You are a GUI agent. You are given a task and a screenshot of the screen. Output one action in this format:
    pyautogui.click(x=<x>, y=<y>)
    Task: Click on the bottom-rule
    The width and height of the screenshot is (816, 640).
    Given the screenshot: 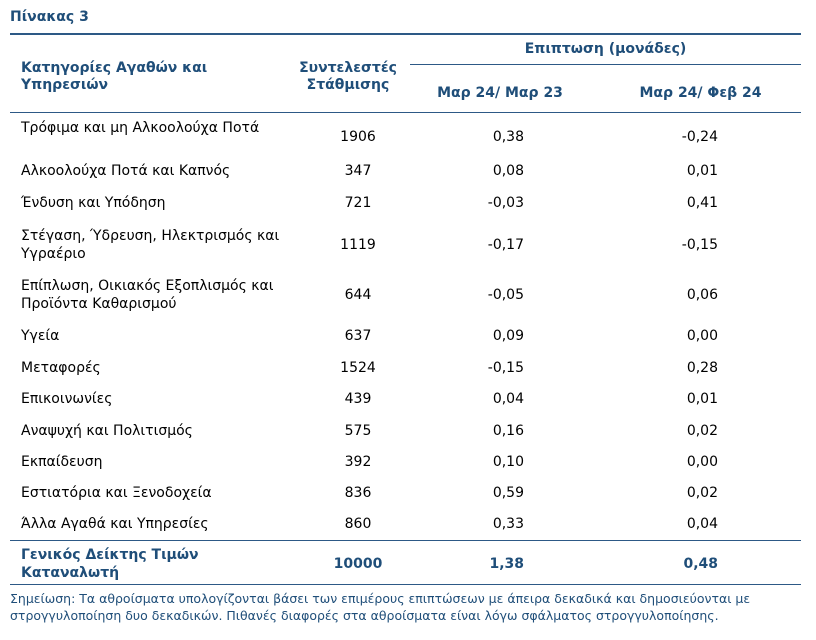 What is the action you would take?
    pyautogui.click(x=405, y=584)
    